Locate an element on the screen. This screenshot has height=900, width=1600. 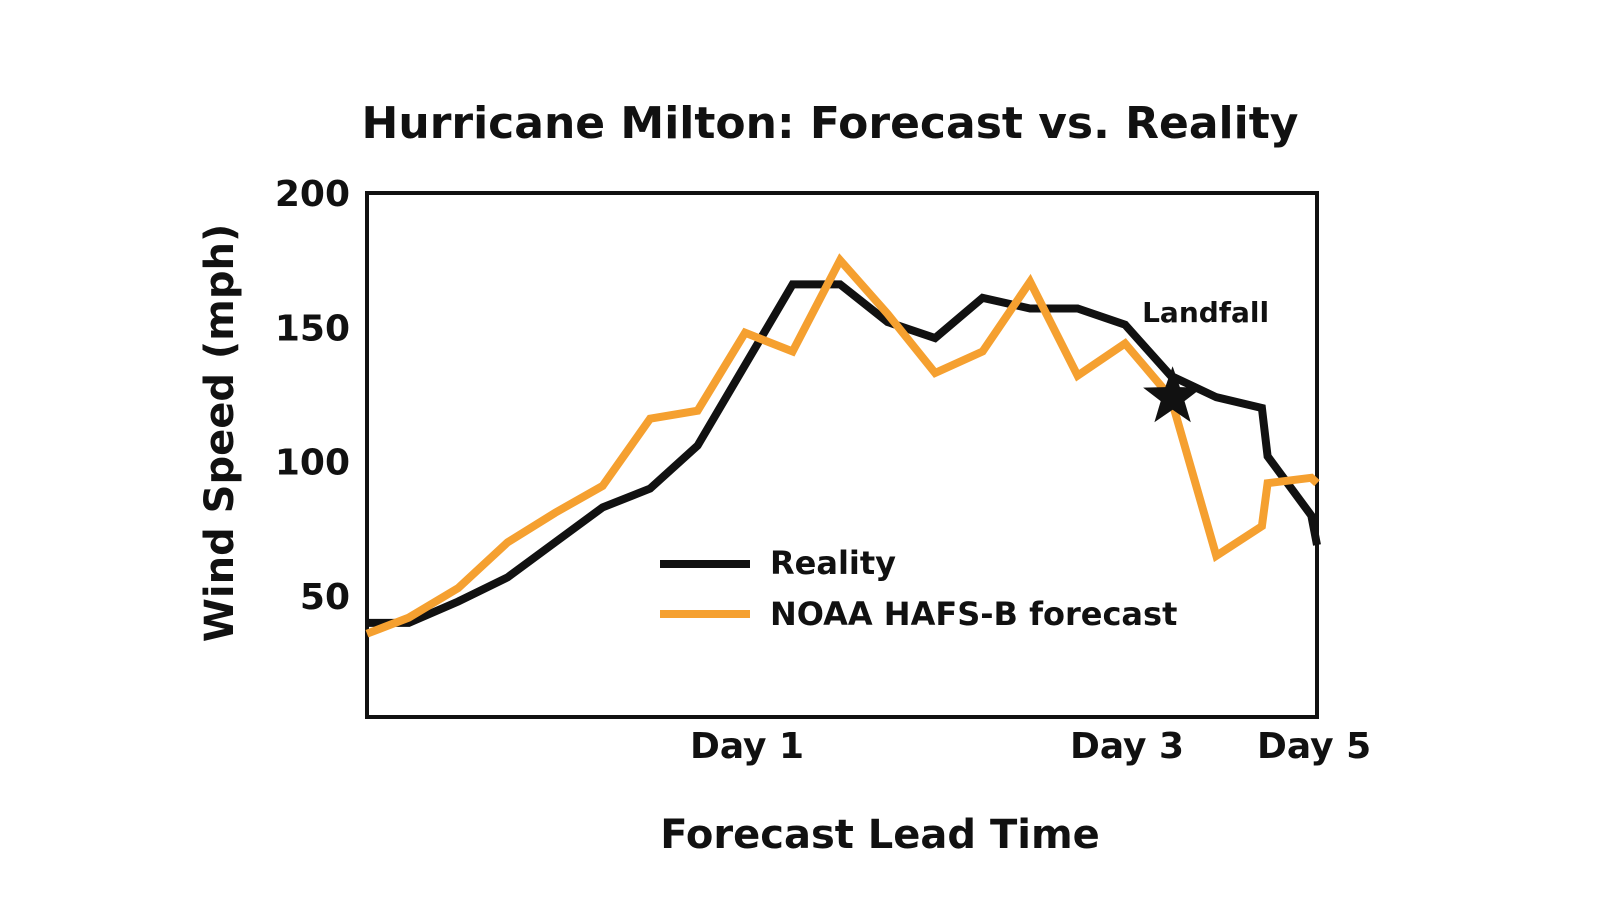
y-tick-label: 200 is located at coordinates (312, 194).